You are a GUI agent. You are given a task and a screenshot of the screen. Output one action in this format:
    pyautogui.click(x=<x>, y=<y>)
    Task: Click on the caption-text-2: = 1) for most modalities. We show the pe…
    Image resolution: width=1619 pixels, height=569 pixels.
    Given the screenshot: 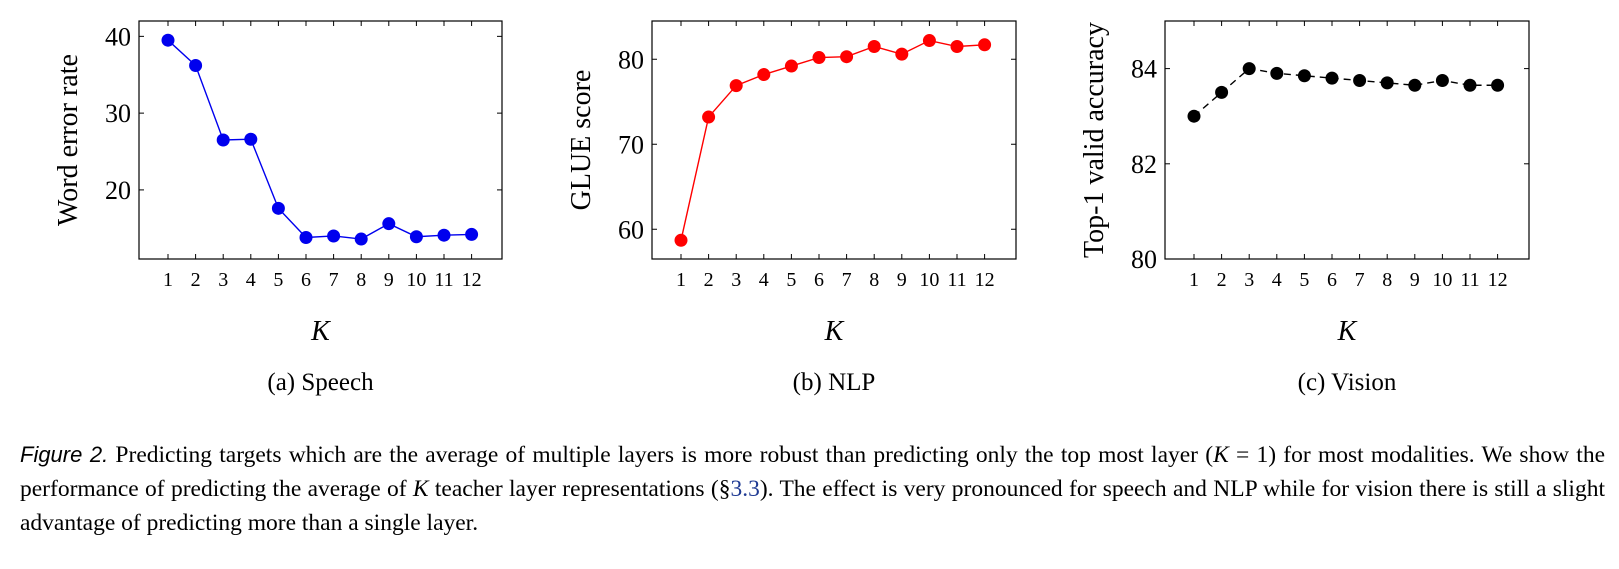 What is the action you would take?
    pyautogui.click(x=812, y=472)
    